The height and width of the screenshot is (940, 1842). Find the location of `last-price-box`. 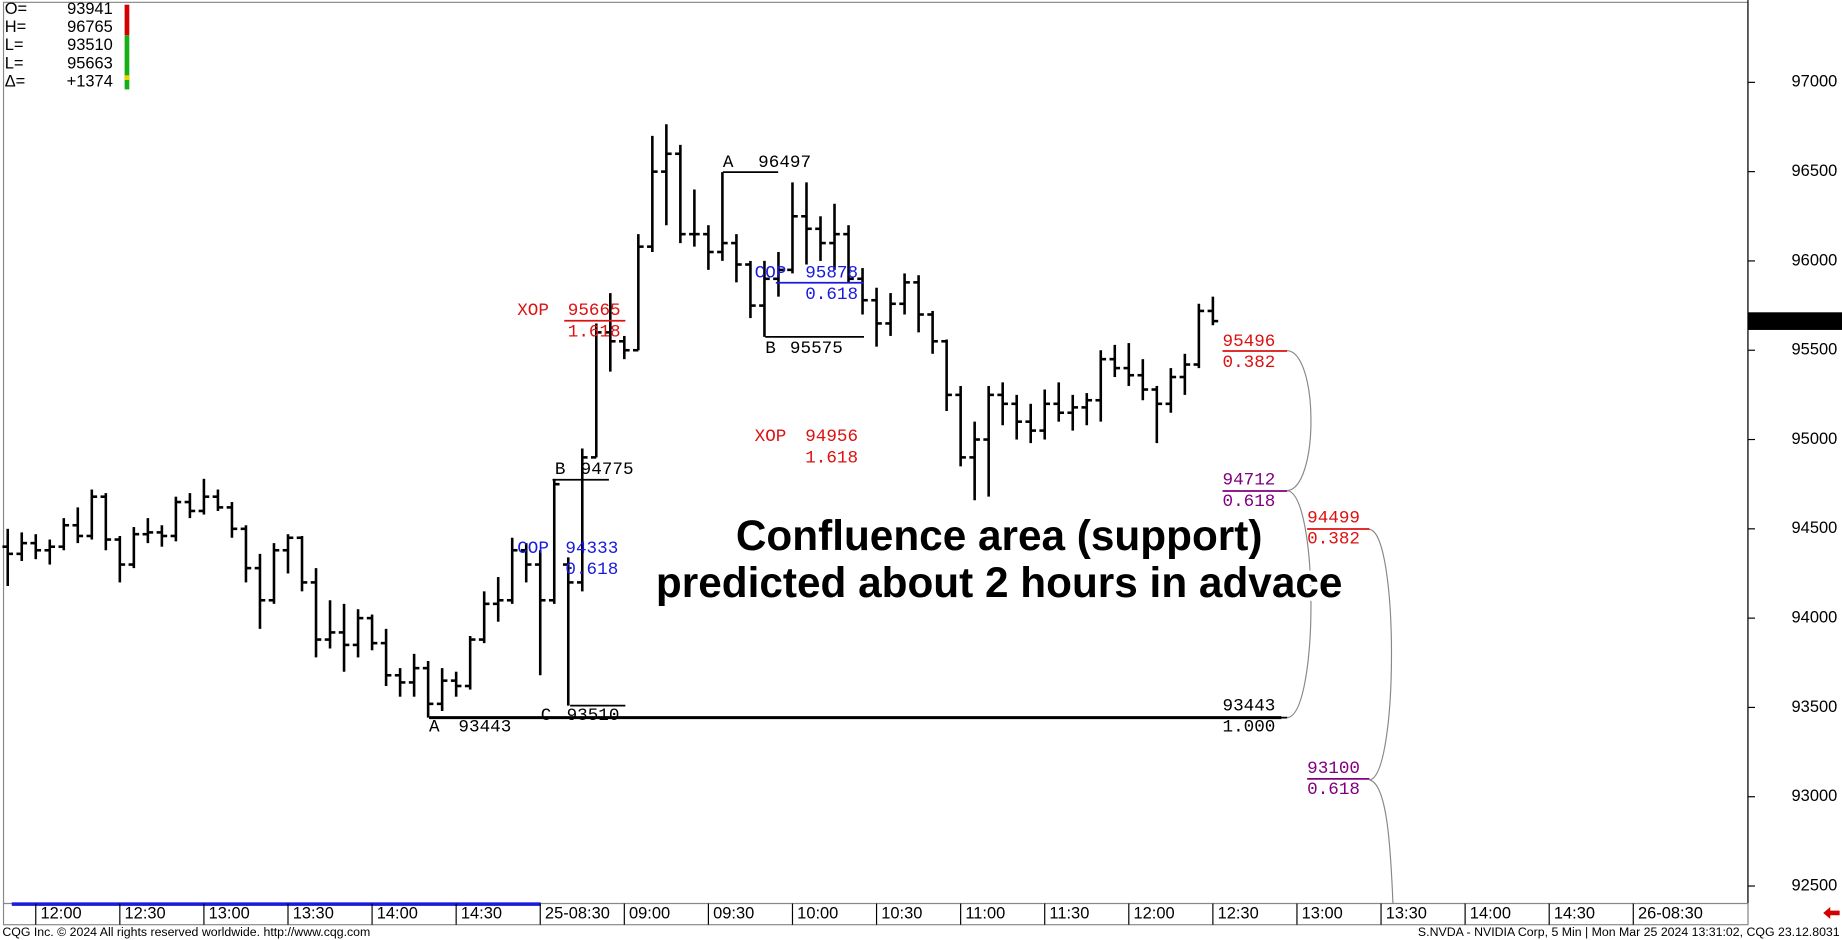

last-price-box is located at coordinates (1794, 321).